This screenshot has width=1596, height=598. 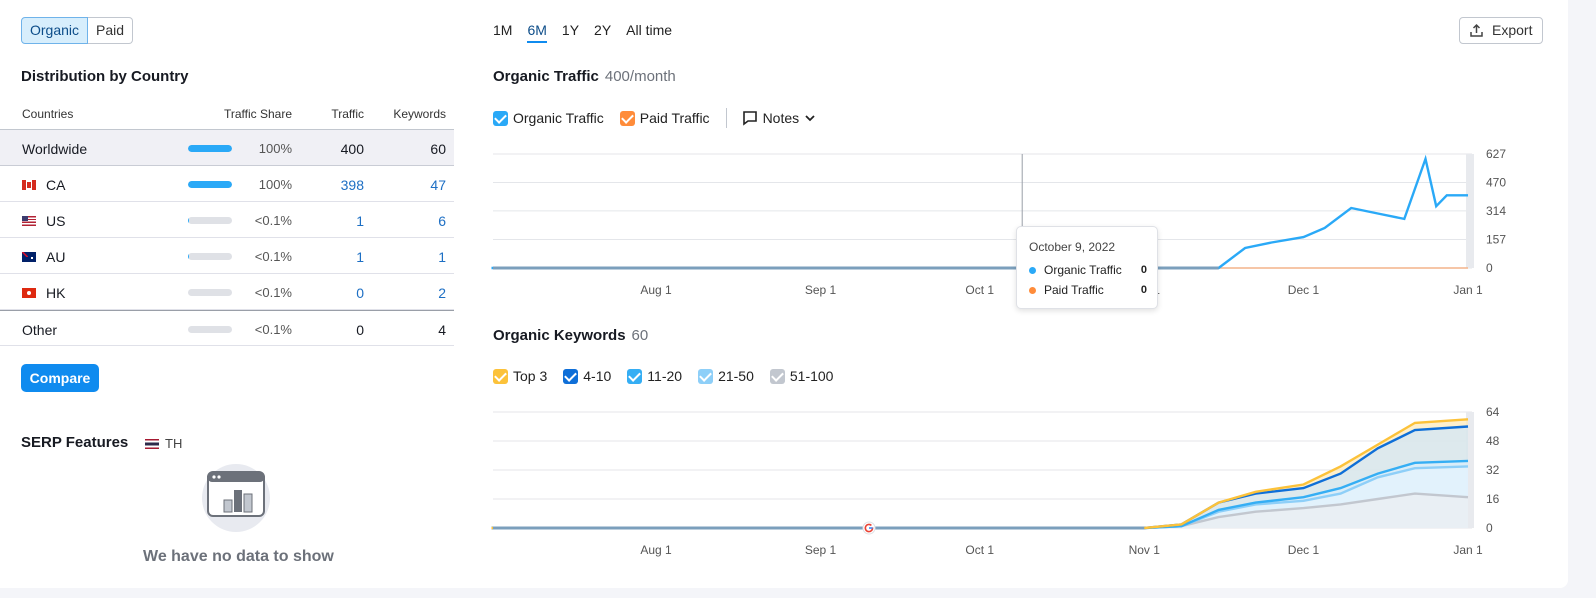 What do you see at coordinates (706, 376) in the screenshot?
I see `k21-50-checkbox` at bounding box center [706, 376].